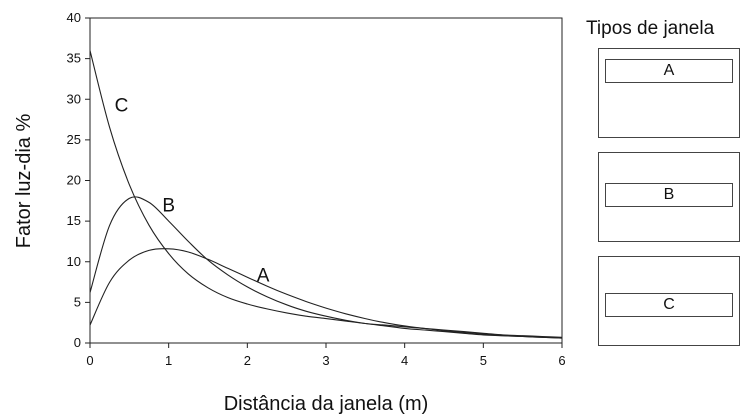  I want to click on y-axis-title: Fator luz-dia %, so click(24, 181).